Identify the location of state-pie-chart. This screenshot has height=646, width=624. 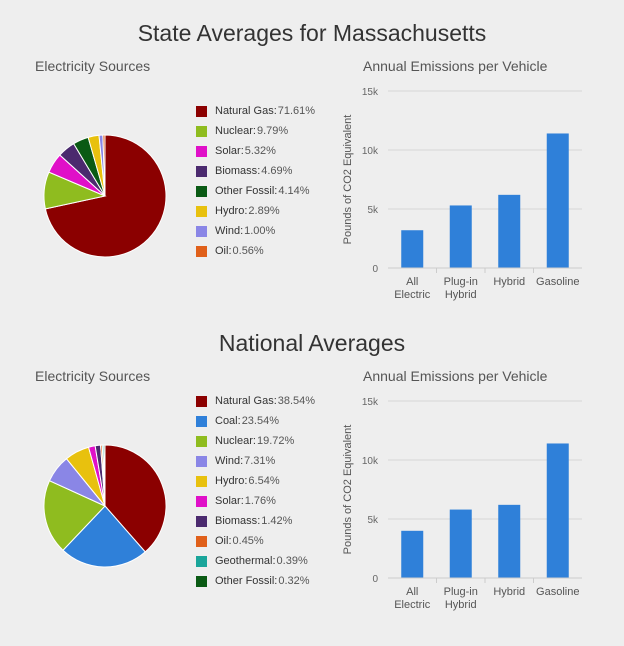
(105, 196).